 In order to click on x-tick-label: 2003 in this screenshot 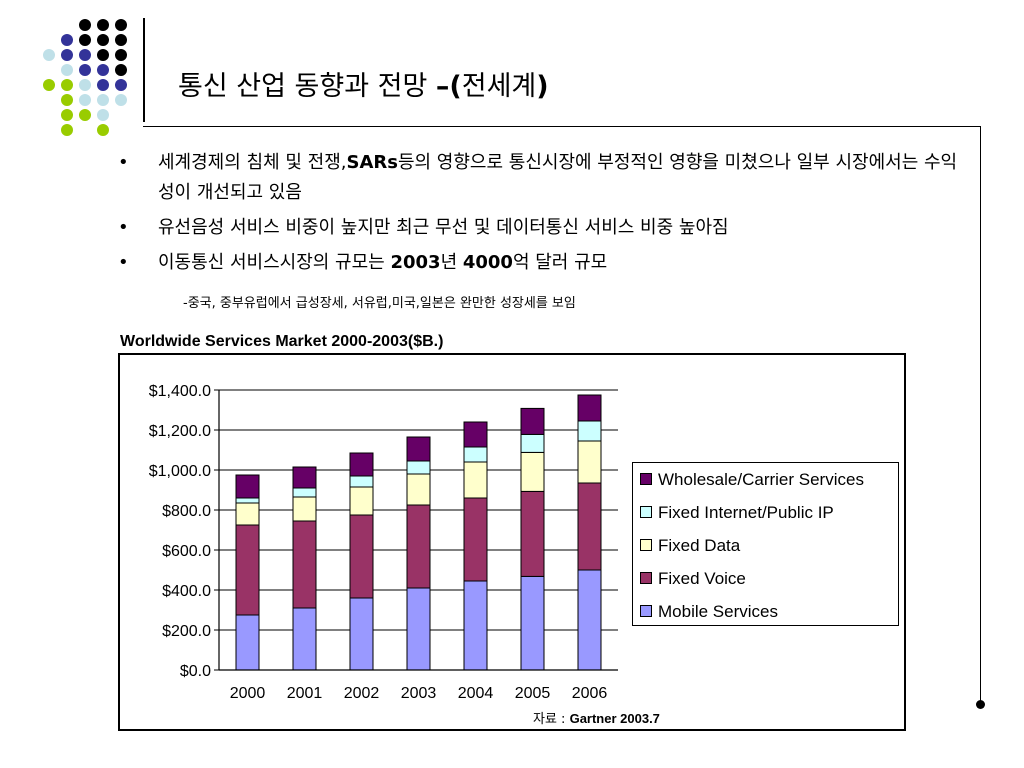, I will do `click(419, 693)`.